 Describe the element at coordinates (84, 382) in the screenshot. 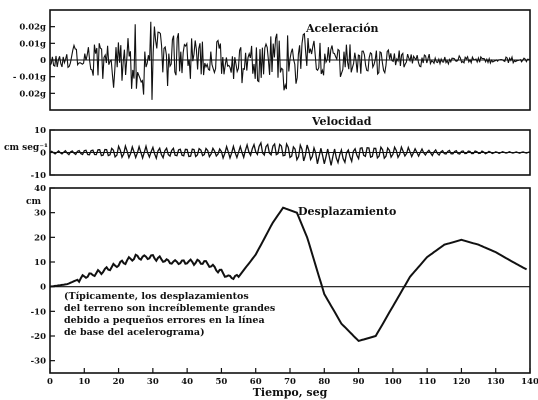

I see `x-tick-label: 10` at that location.